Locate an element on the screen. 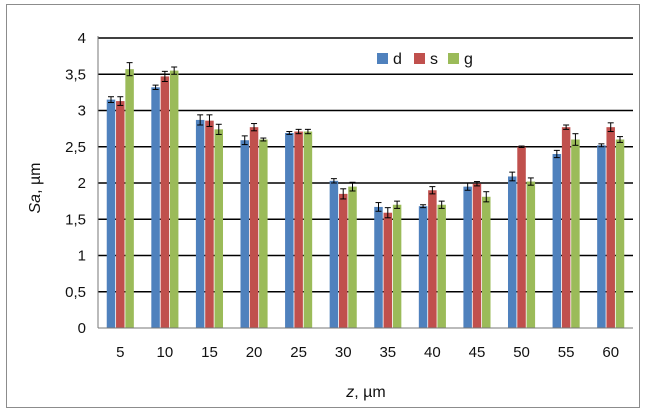 This screenshot has height=414, width=646. y-tick-label: 3,5 is located at coordinates (75, 74).